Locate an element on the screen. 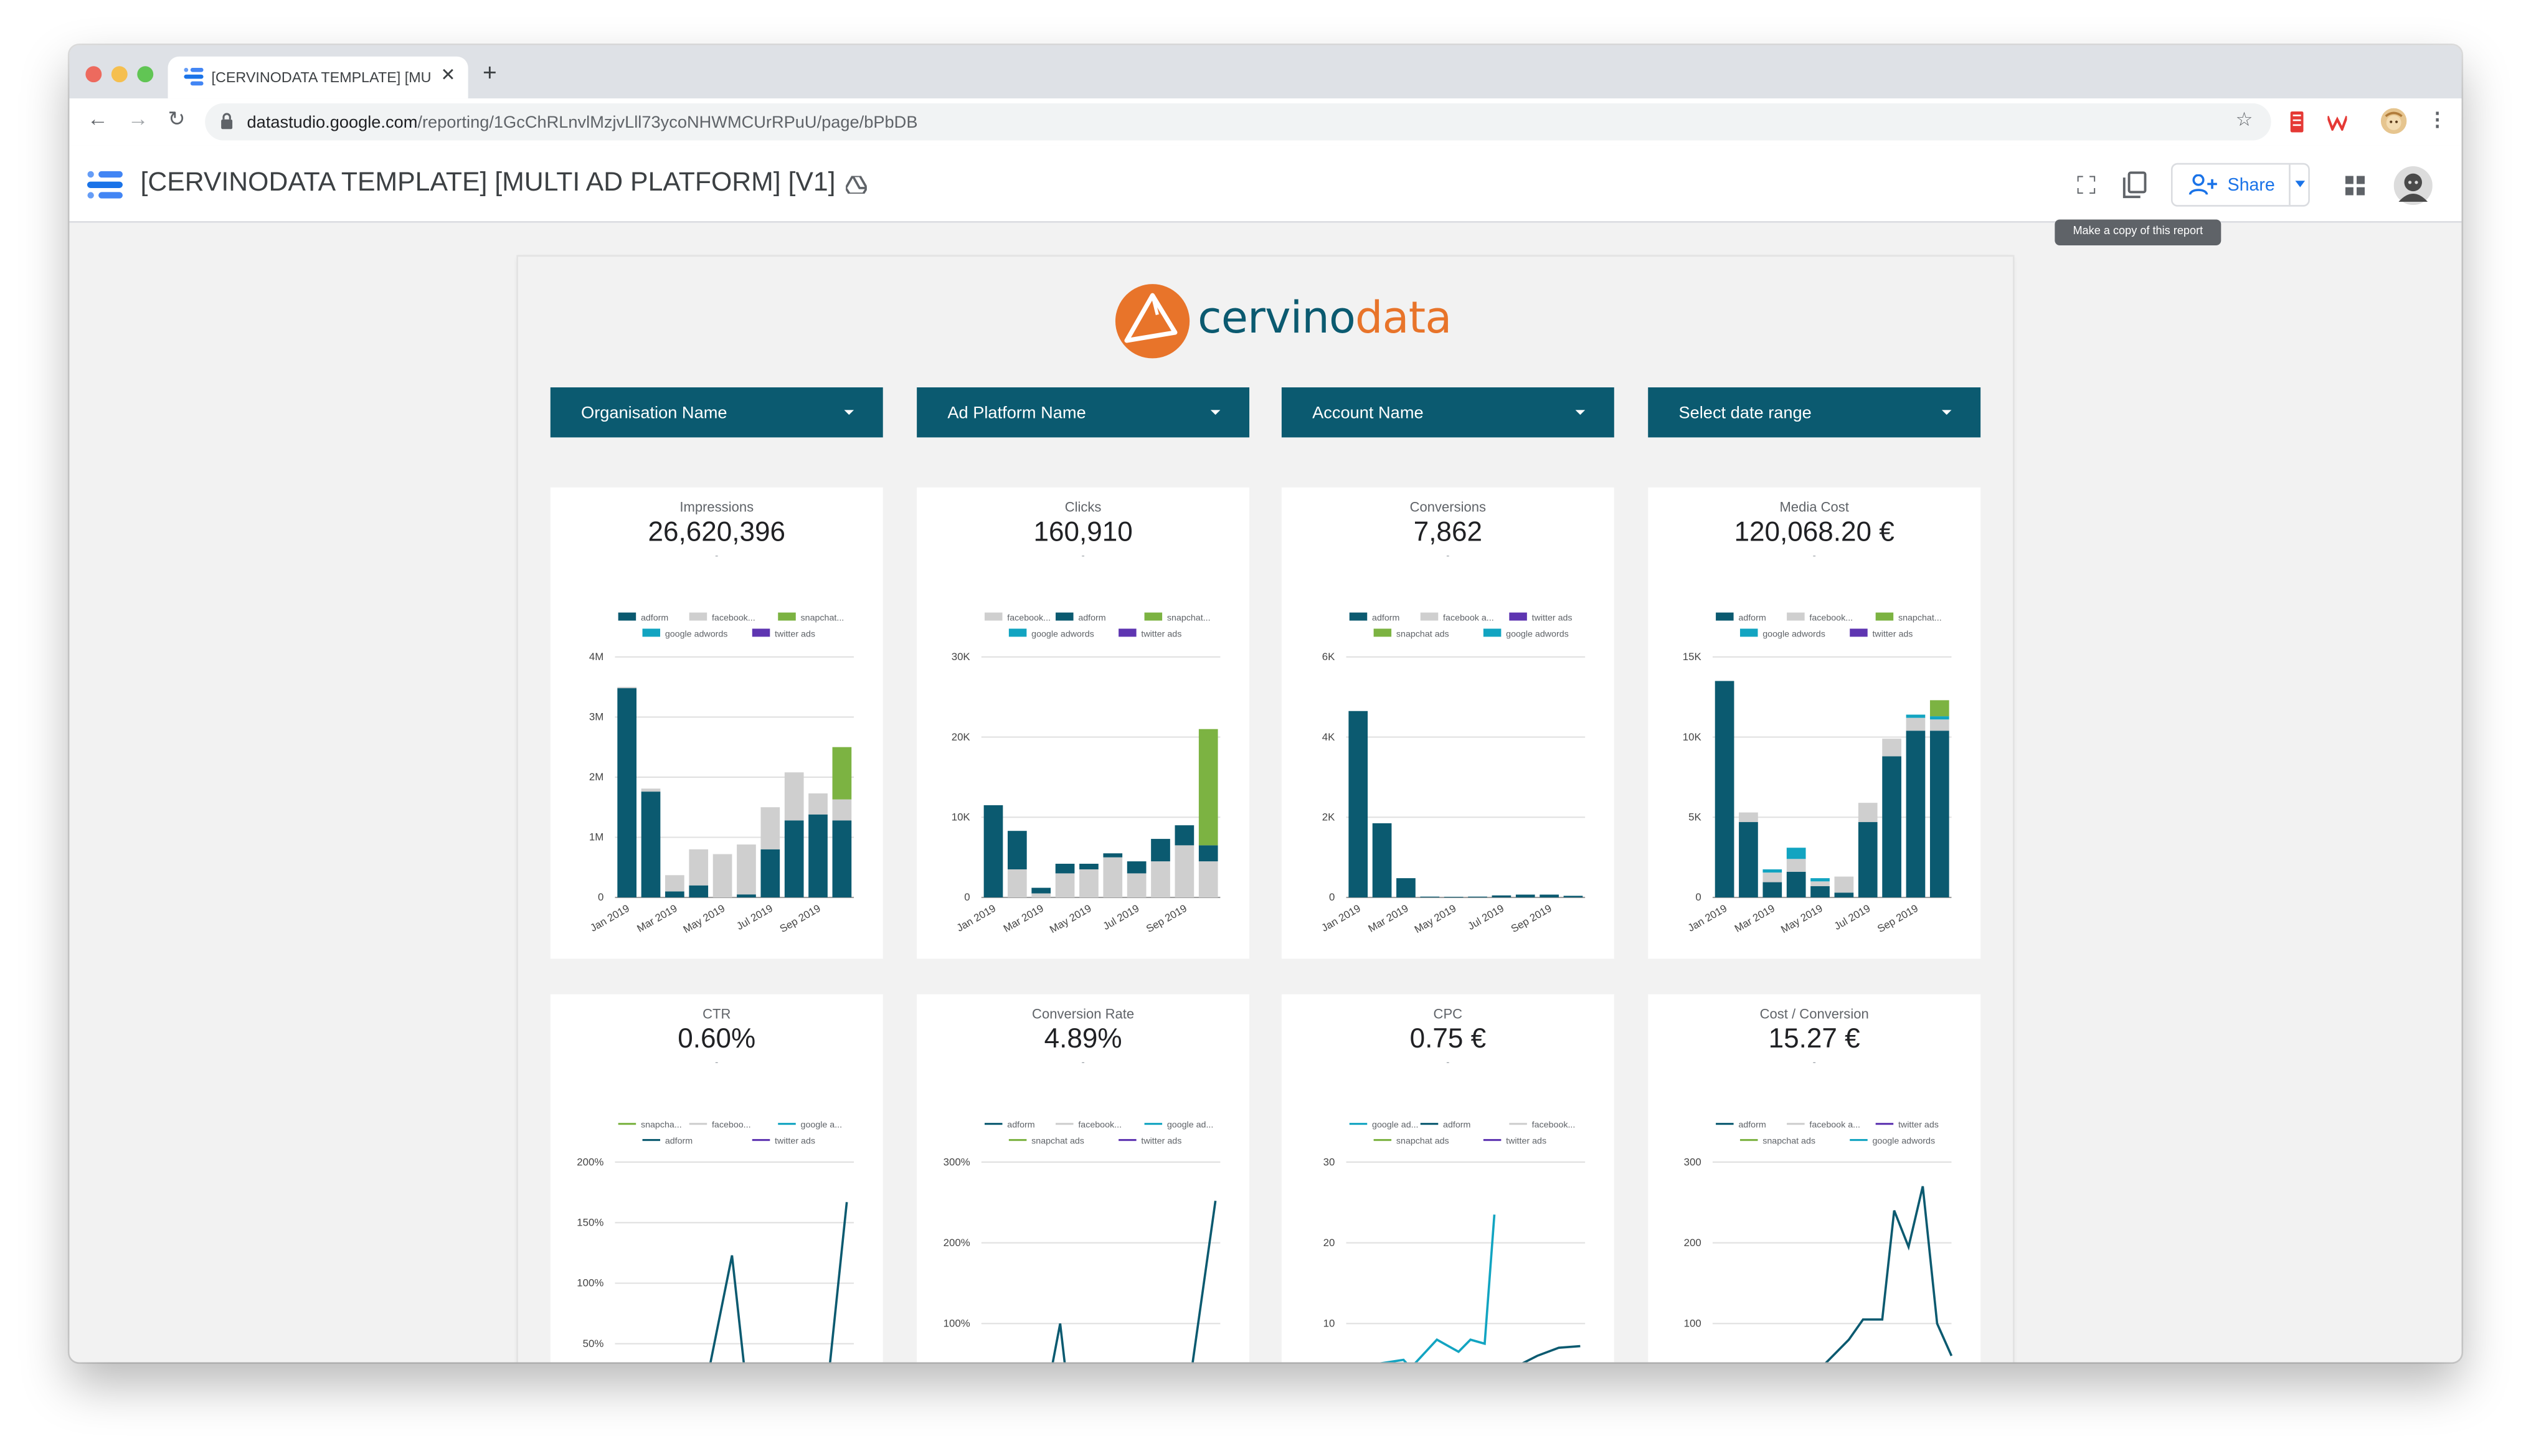 Image resolution: width=2531 pixels, height=1456 pixels. w-extension-icon is located at coordinates (2337, 123).